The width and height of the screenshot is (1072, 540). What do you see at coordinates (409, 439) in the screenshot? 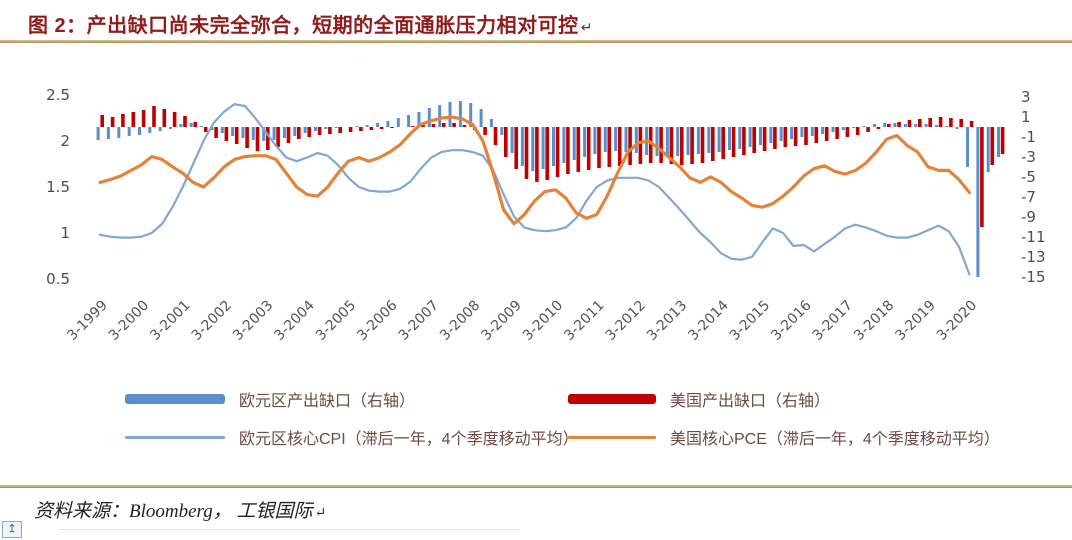
I see `legend-label: 欧元区核心CPI（滞后一年，4个季度移动平均）` at bounding box center [409, 439].